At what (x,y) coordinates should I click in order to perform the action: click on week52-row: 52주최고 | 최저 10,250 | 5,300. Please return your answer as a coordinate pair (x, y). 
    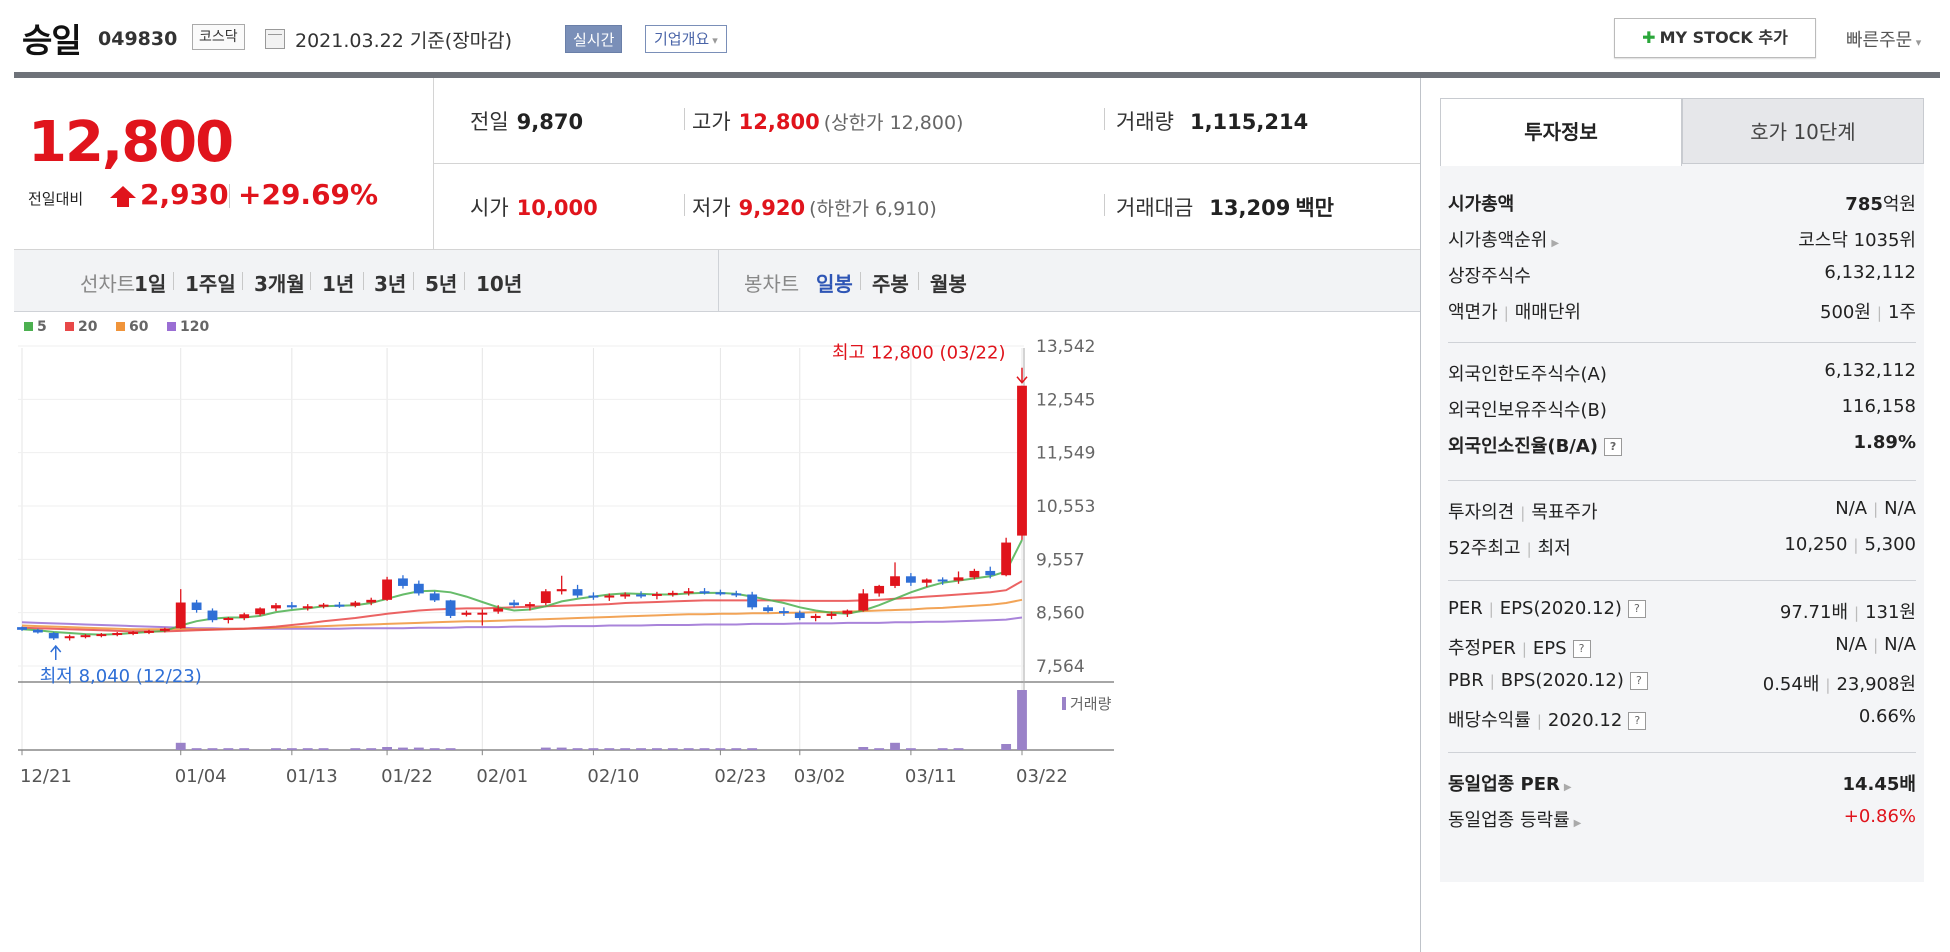
    Looking at the image, I should click on (1682, 552).